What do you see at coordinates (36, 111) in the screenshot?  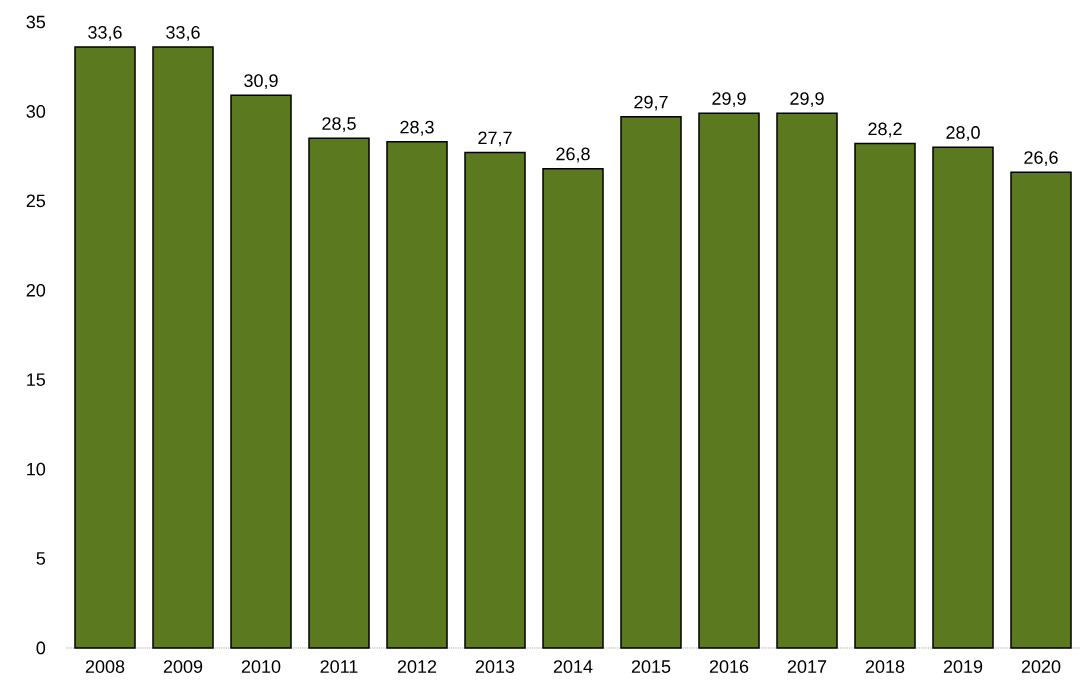 I see `y-tick-label: 30` at bounding box center [36, 111].